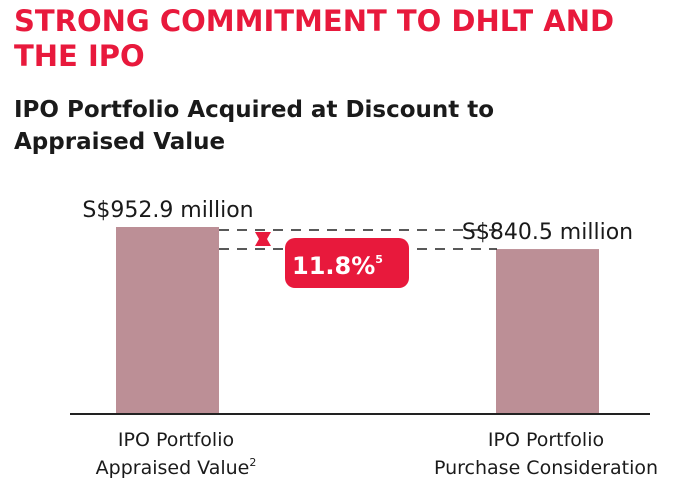  Describe the element at coordinates (546, 468) in the screenshot. I see `category-label-consideration-line-2: Purchase Consideration` at that location.